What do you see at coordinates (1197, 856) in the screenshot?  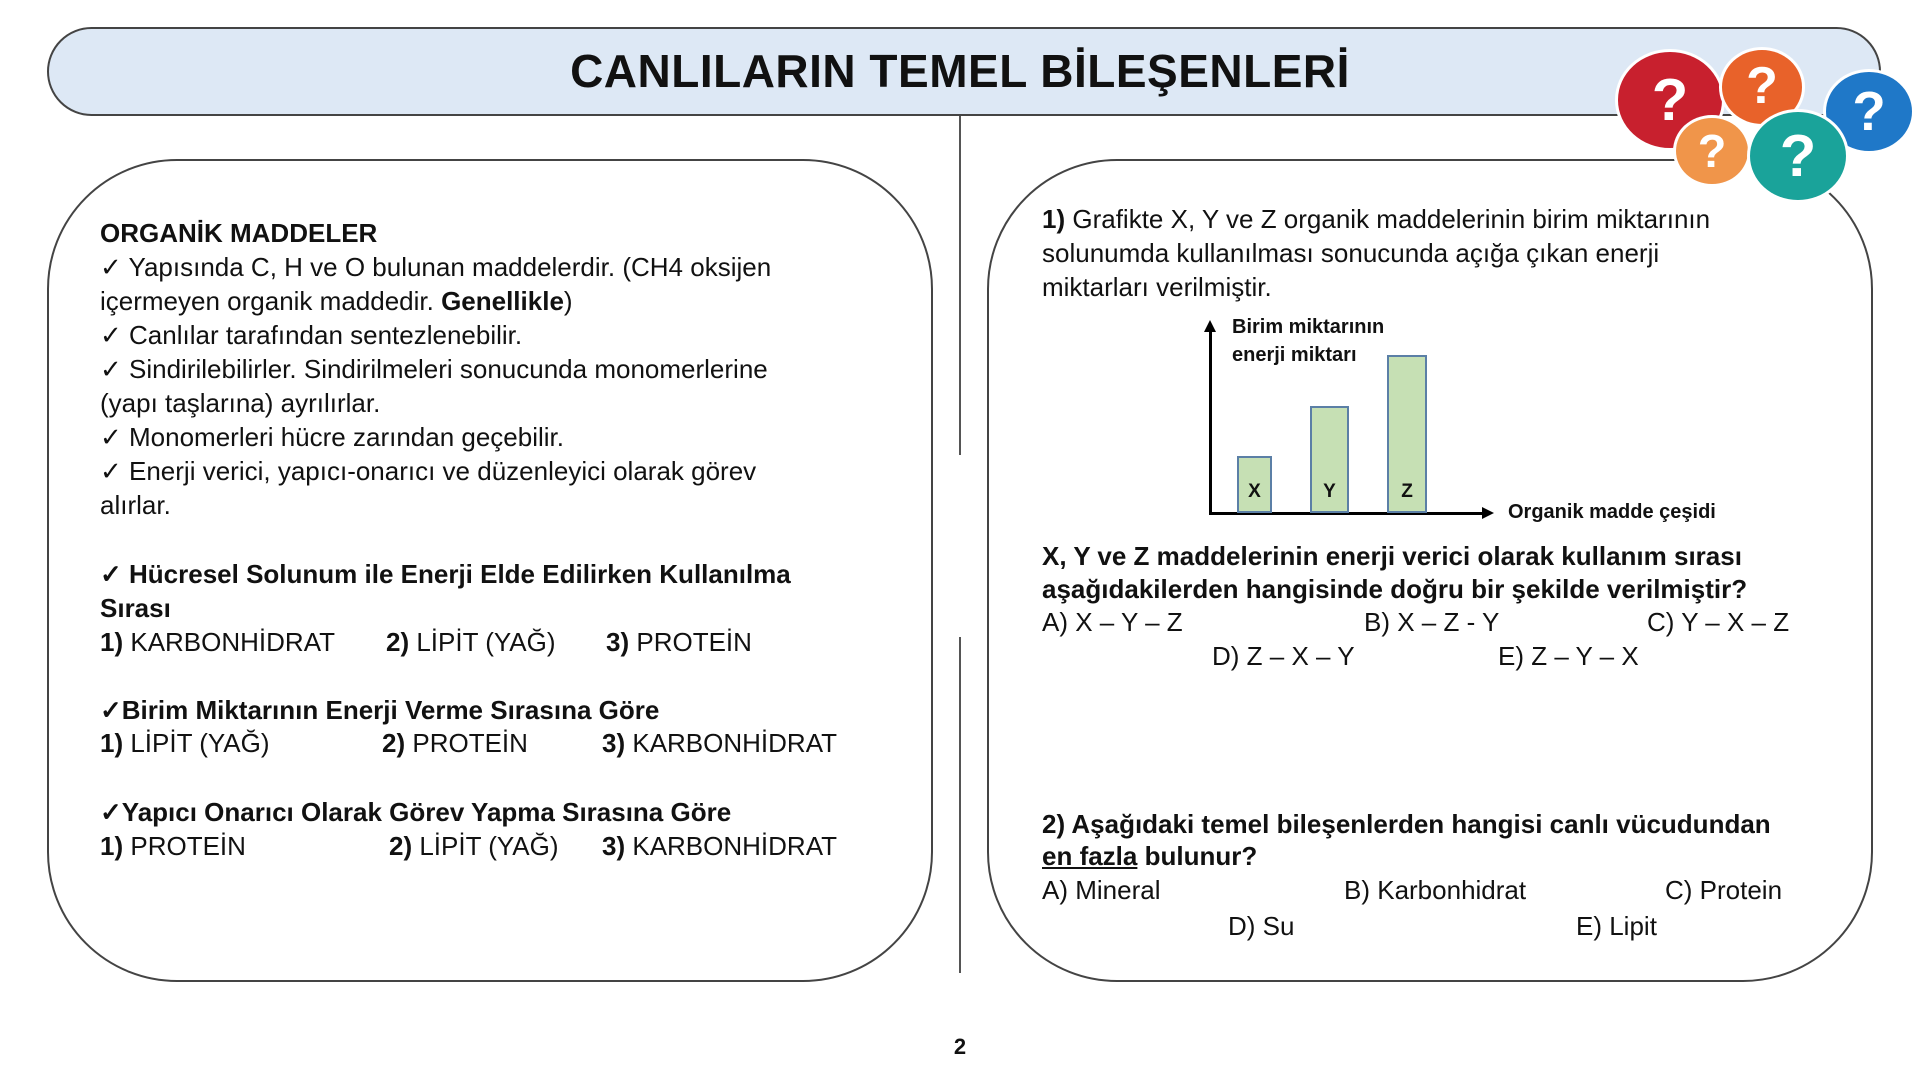 I see `text: bulunur?` at bounding box center [1197, 856].